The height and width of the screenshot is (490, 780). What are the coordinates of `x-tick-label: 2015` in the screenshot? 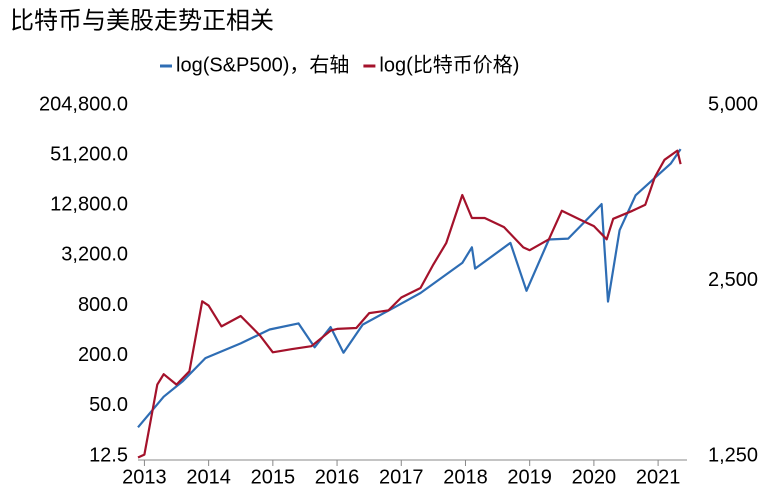 It's located at (273, 477).